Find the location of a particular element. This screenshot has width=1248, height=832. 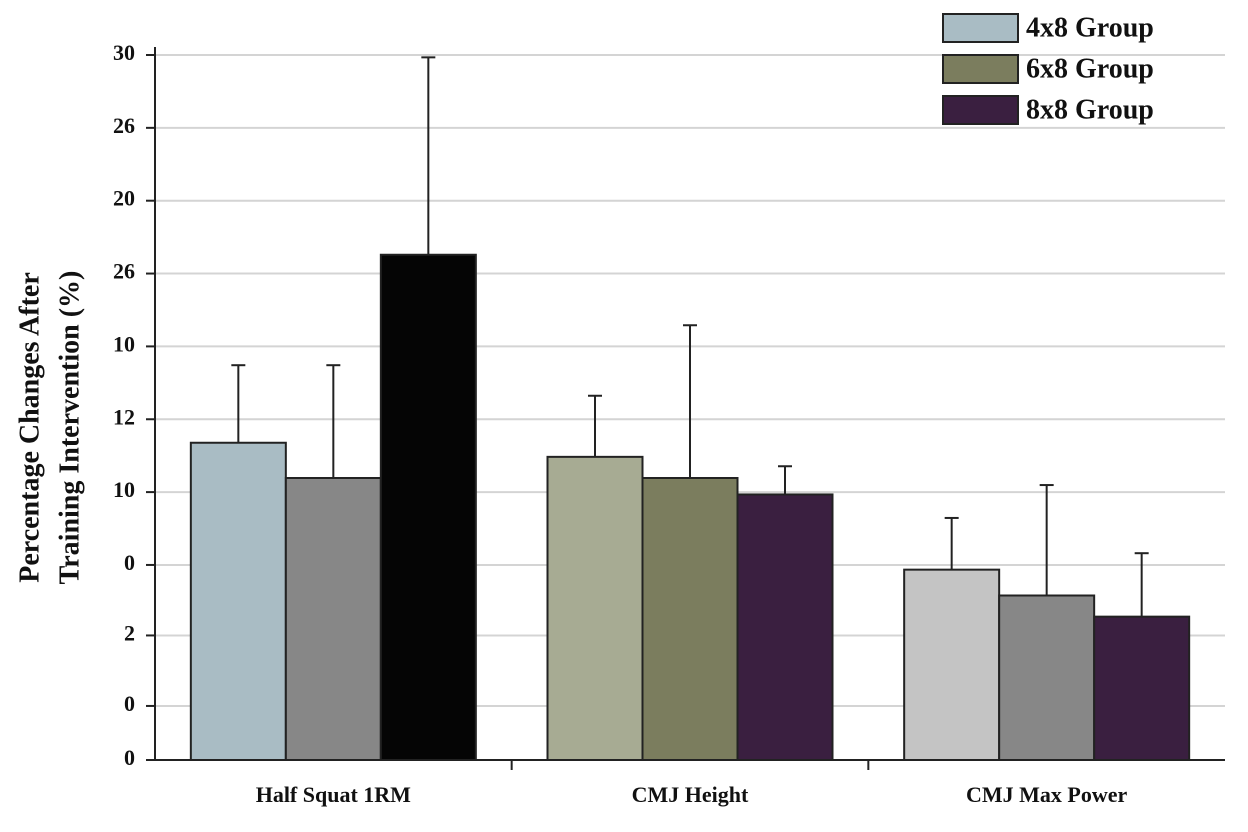

y-tick-label: 2 is located at coordinates (129, 632).